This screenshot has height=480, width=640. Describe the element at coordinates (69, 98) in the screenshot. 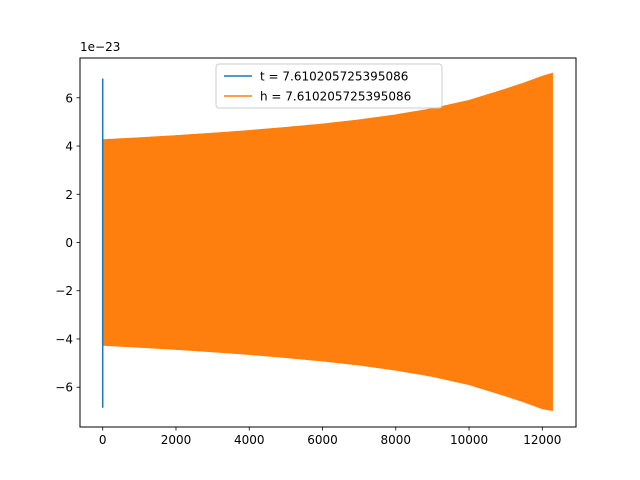

I see `y-tick-label: 6` at that location.